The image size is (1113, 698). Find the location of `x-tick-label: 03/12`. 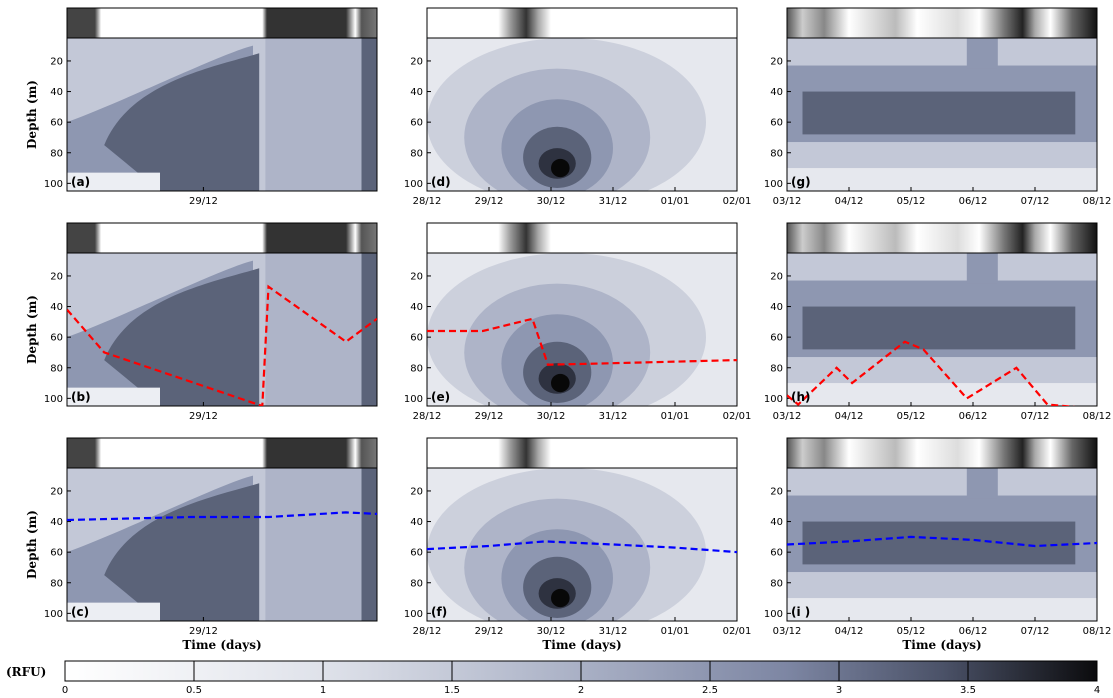

x-tick-label: 03/12 is located at coordinates (787, 201).